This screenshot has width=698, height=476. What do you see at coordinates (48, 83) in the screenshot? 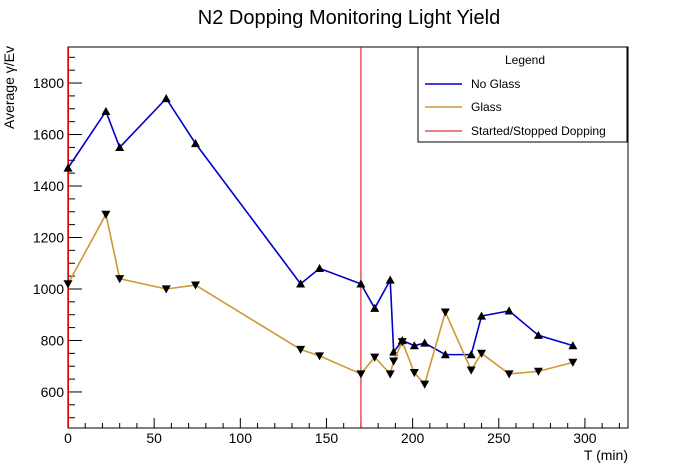
I see `y-tick-label: 1800` at bounding box center [48, 83].